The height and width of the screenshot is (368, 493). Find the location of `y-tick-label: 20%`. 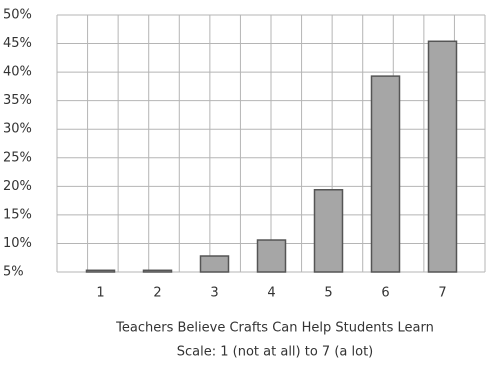

y-tick-label: 20% is located at coordinates (17, 186).